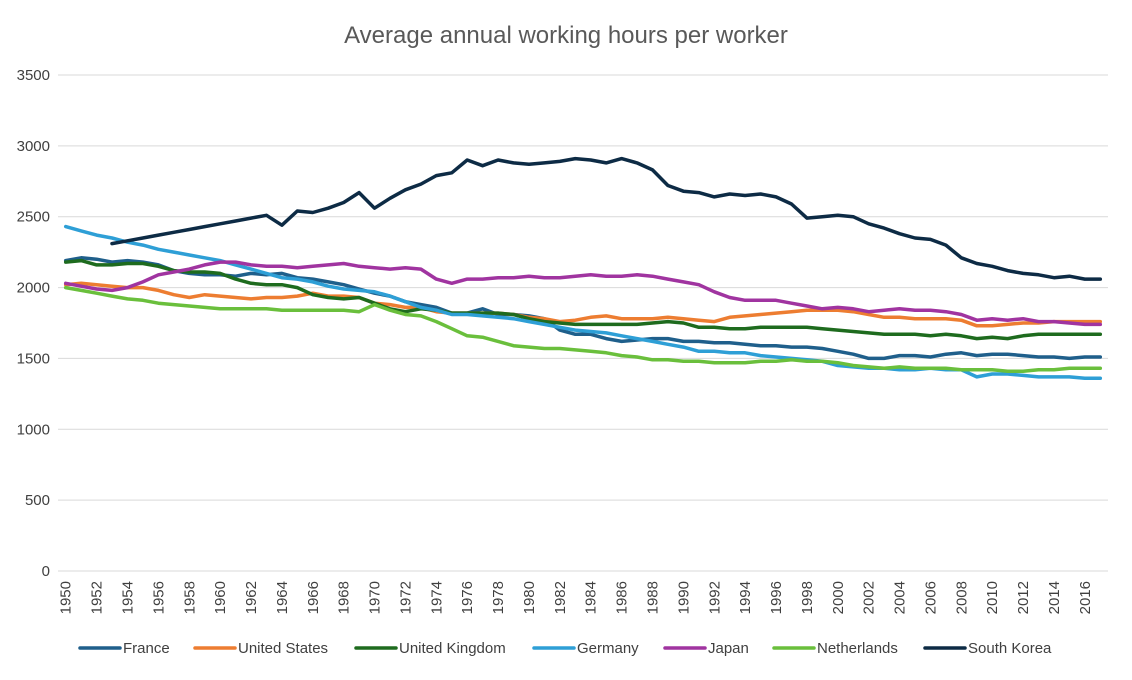 The height and width of the screenshot is (680, 1132). Describe the element at coordinates (33, 75) in the screenshot. I see `y-tick-label: 3500` at that location.